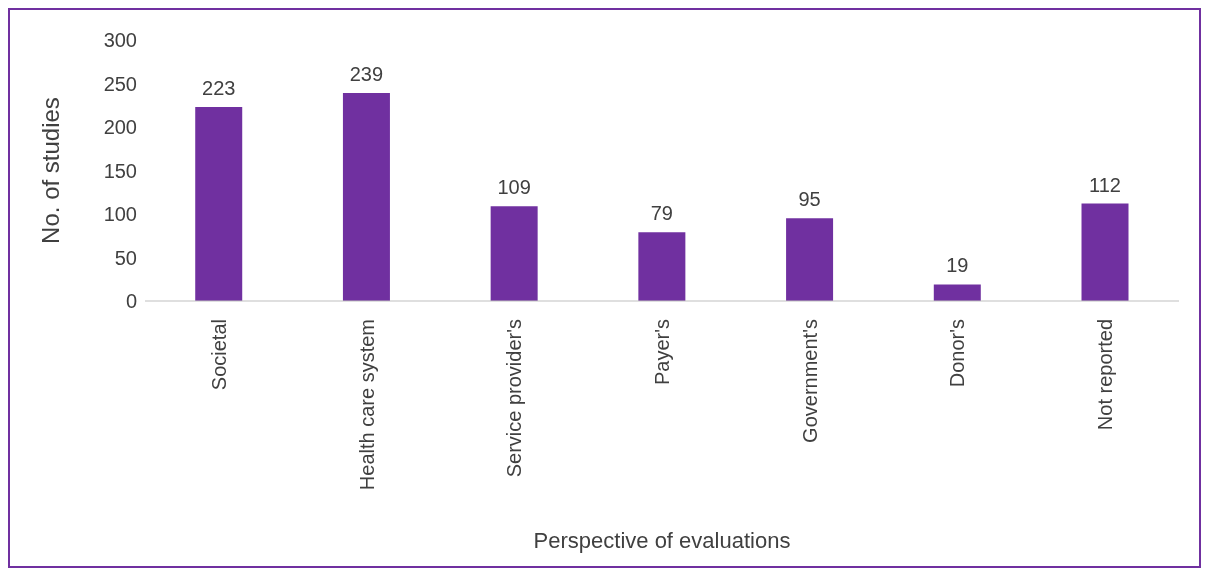 This screenshot has width=1209, height=576. What do you see at coordinates (957, 353) in the screenshot?
I see `x-tick-label: Donor's` at bounding box center [957, 353].